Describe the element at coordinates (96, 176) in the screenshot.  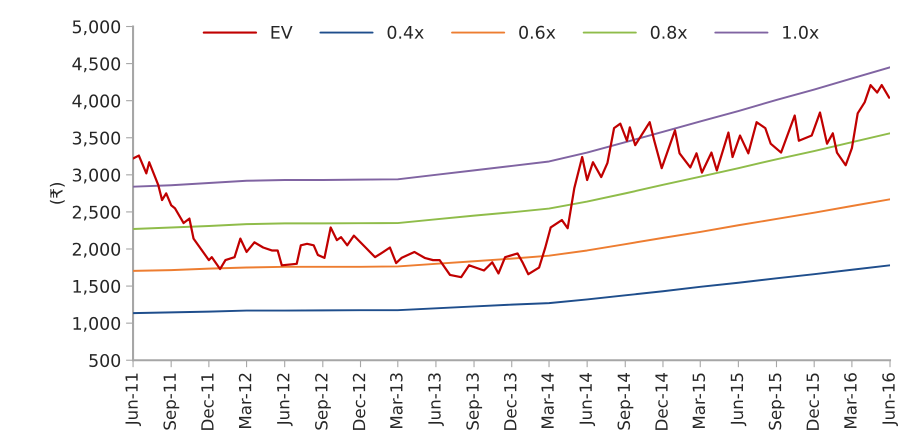
I see `y-tick-label: 3,000` at that location.